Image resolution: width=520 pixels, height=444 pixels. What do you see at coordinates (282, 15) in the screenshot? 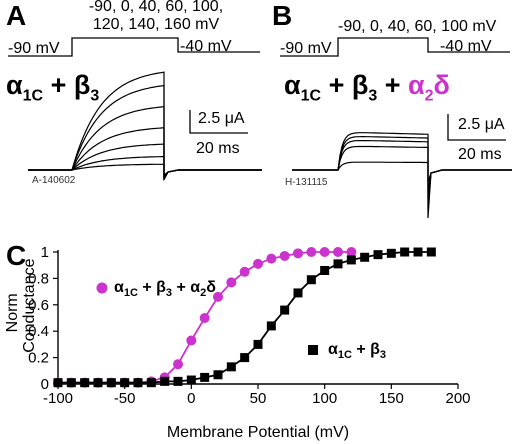
I see `panel-b-letter: B` at bounding box center [282, 15].